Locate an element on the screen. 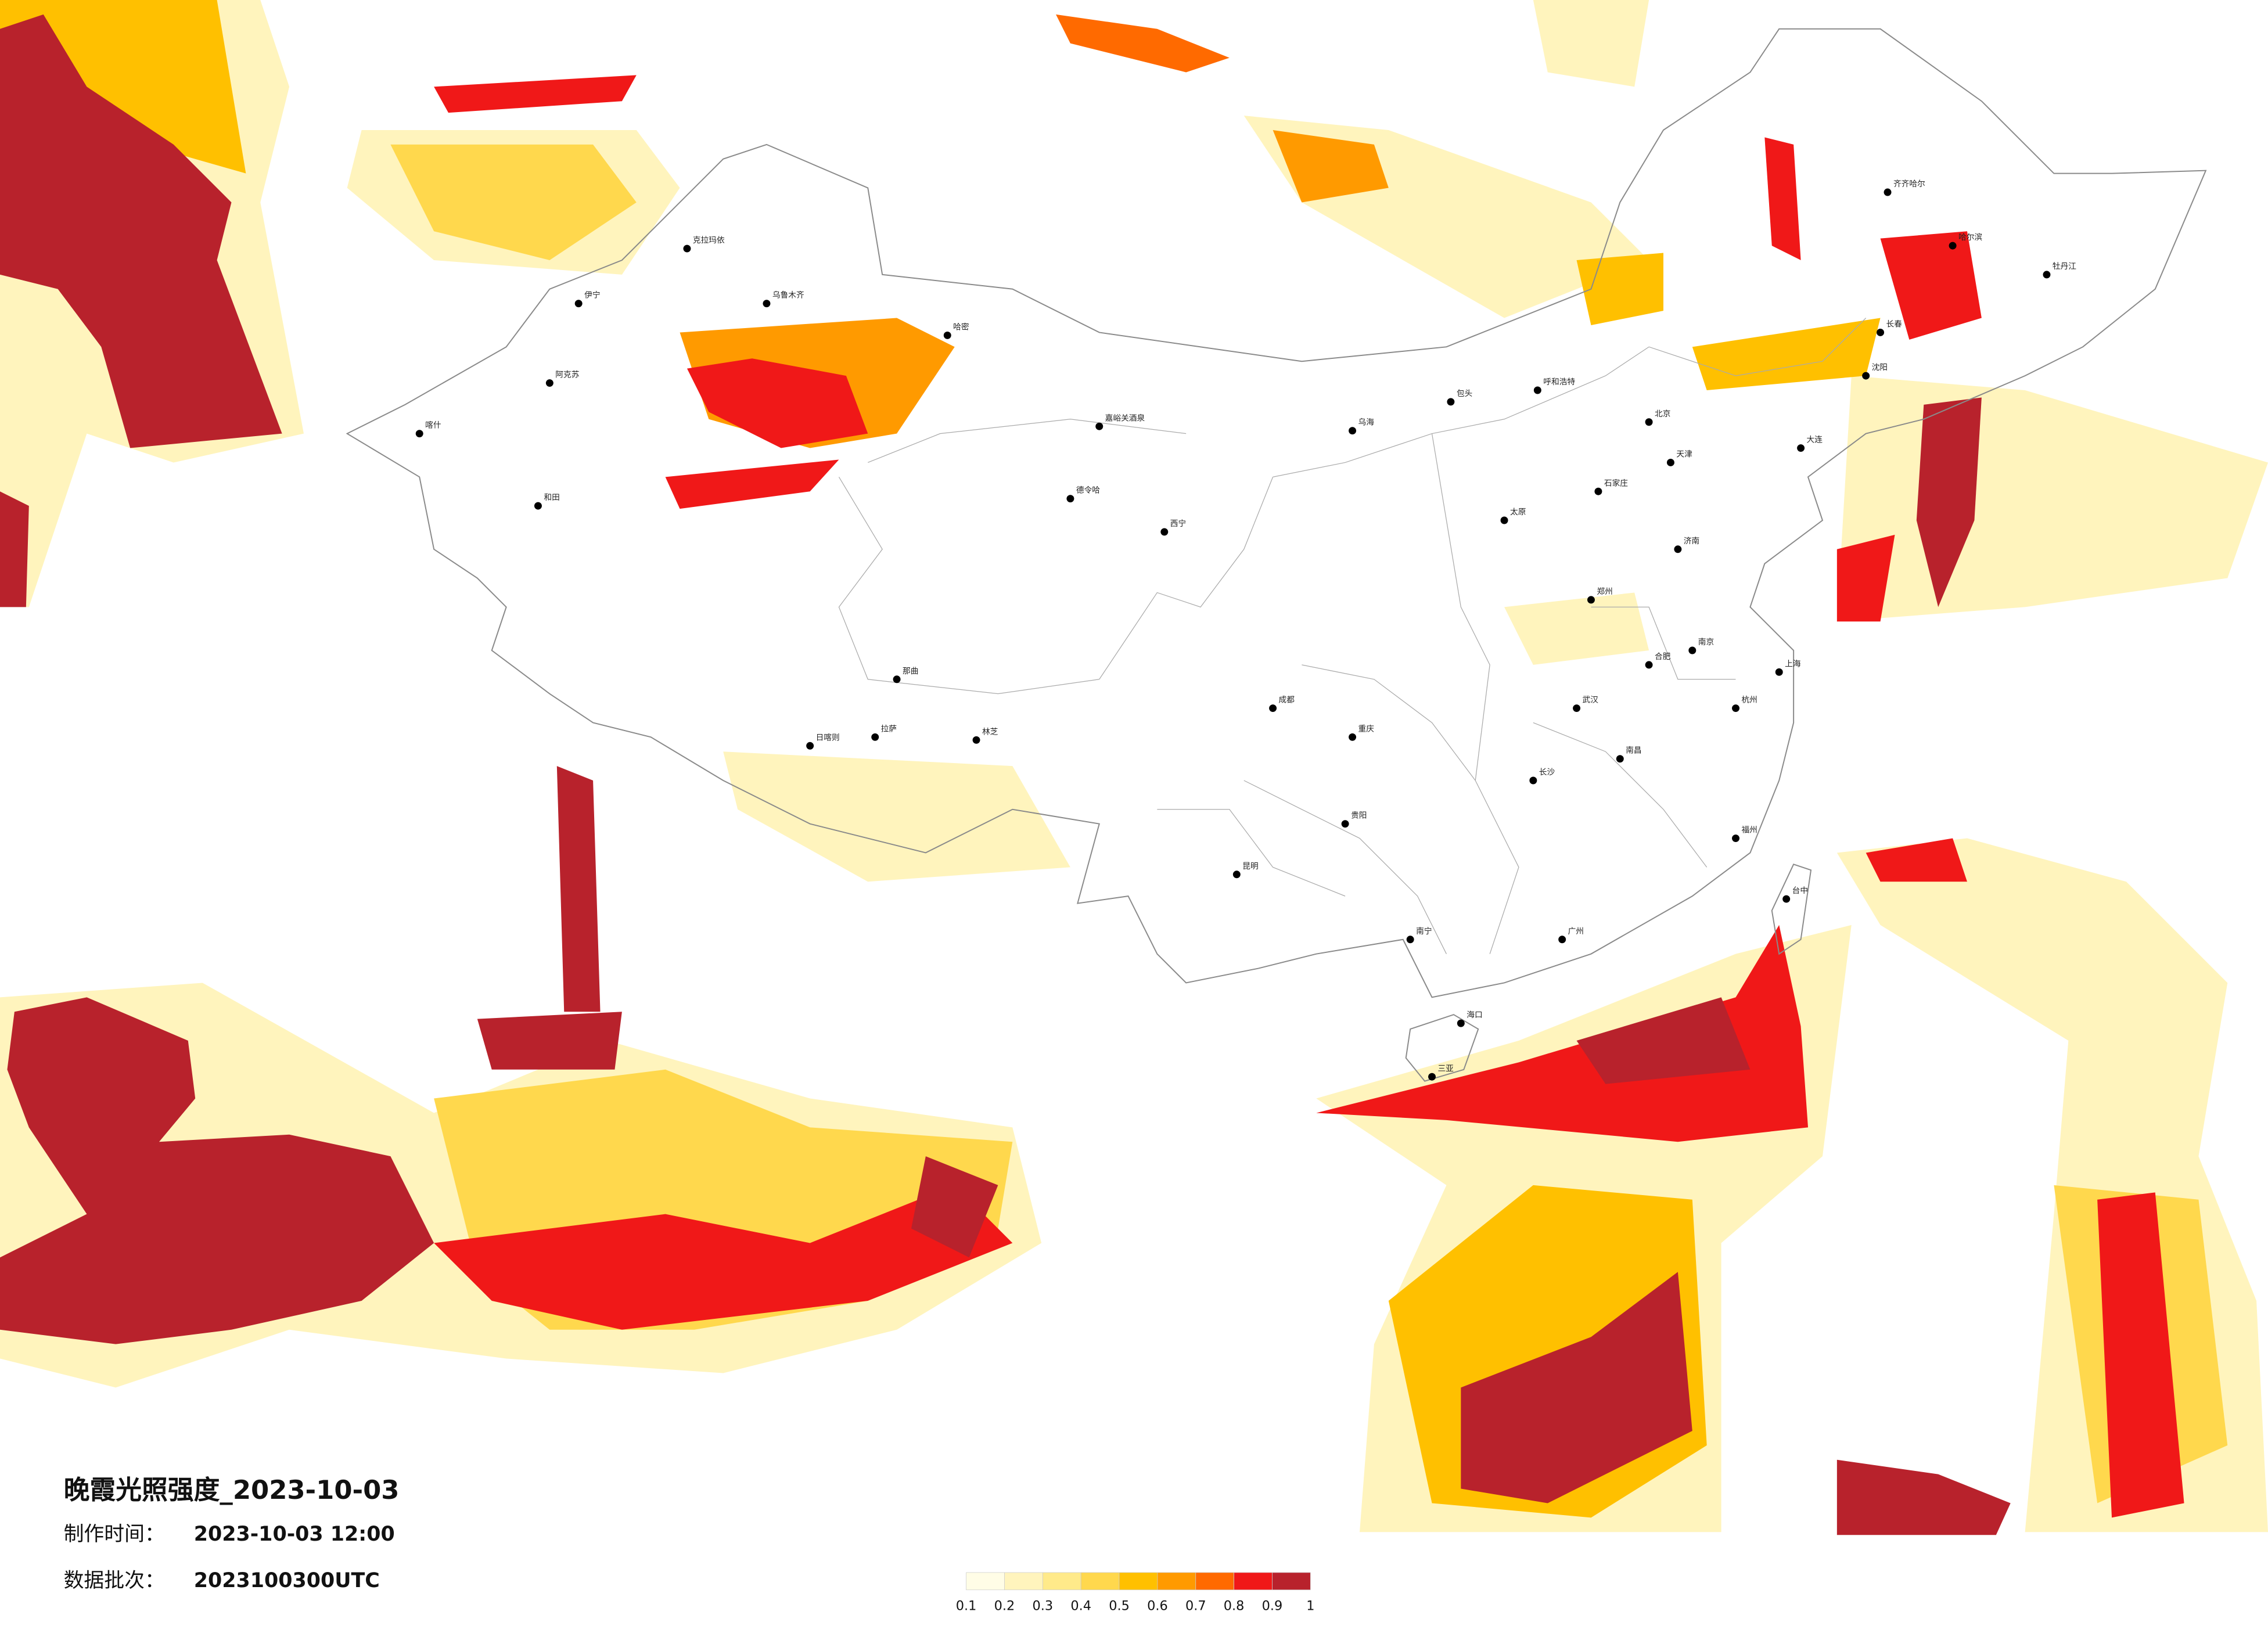  produced-label: 制作时间： is located at coordinates (114, 1534).